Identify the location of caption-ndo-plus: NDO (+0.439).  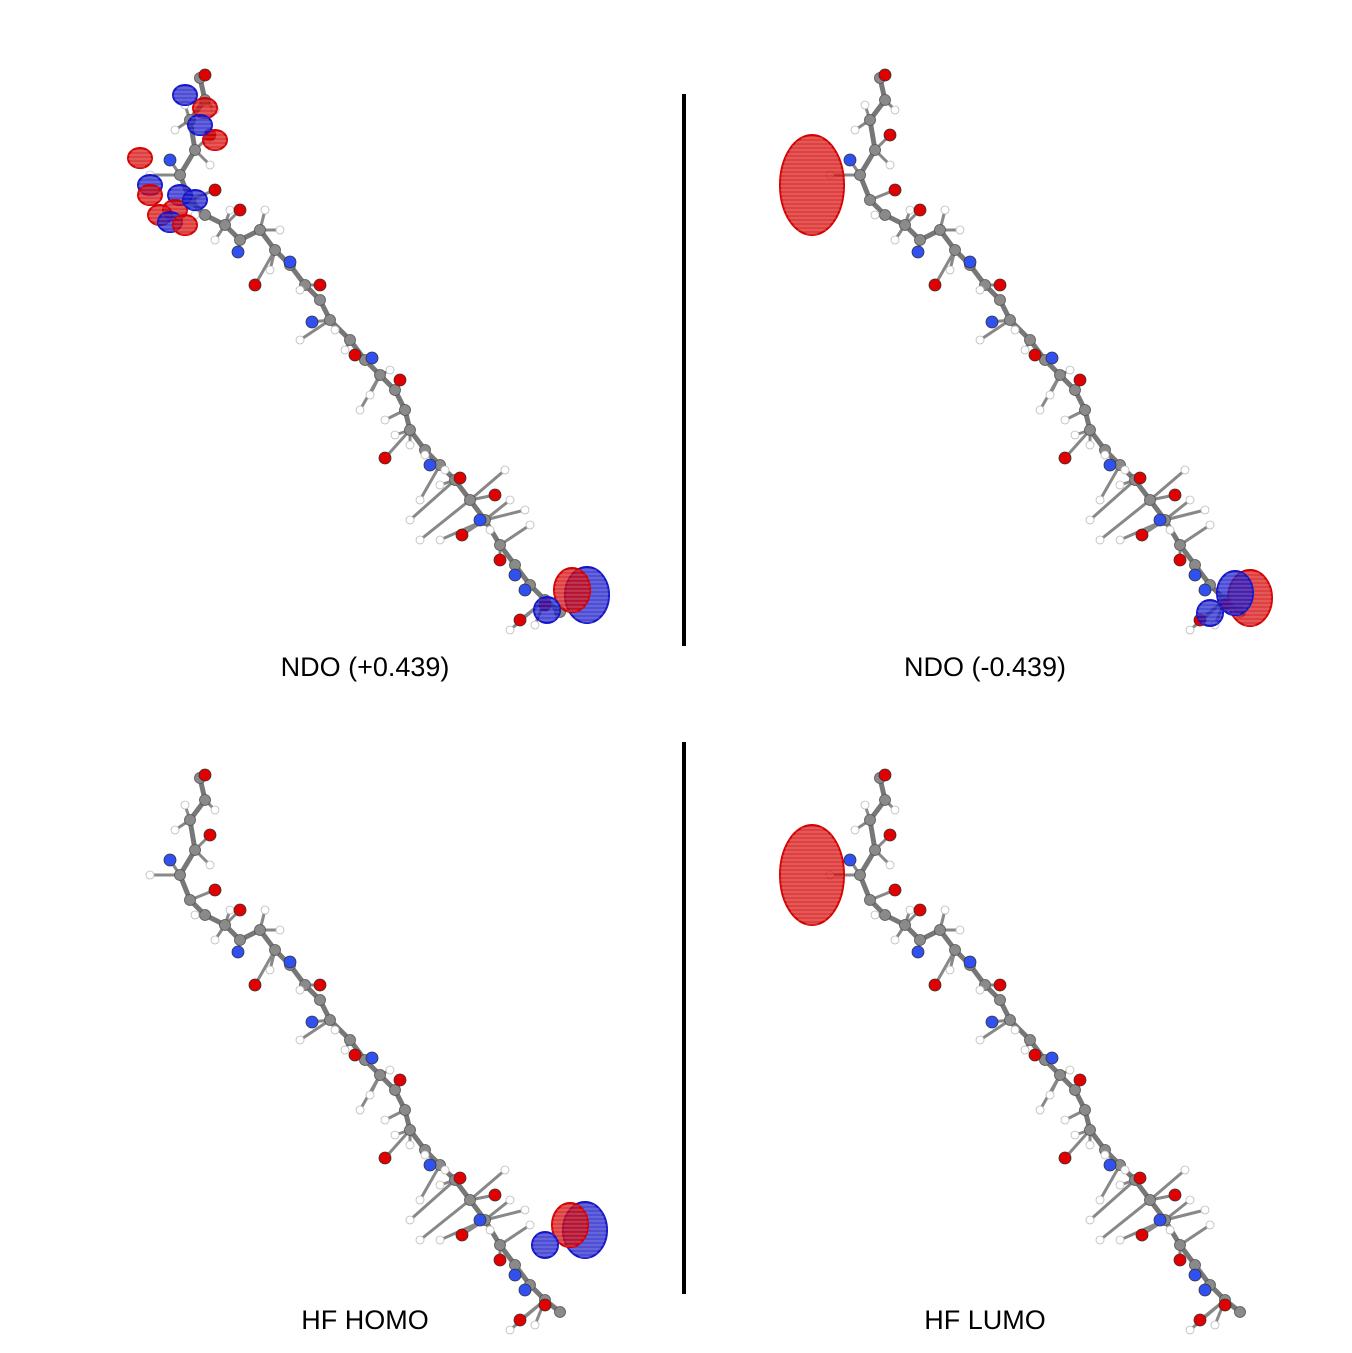
(365, 667).